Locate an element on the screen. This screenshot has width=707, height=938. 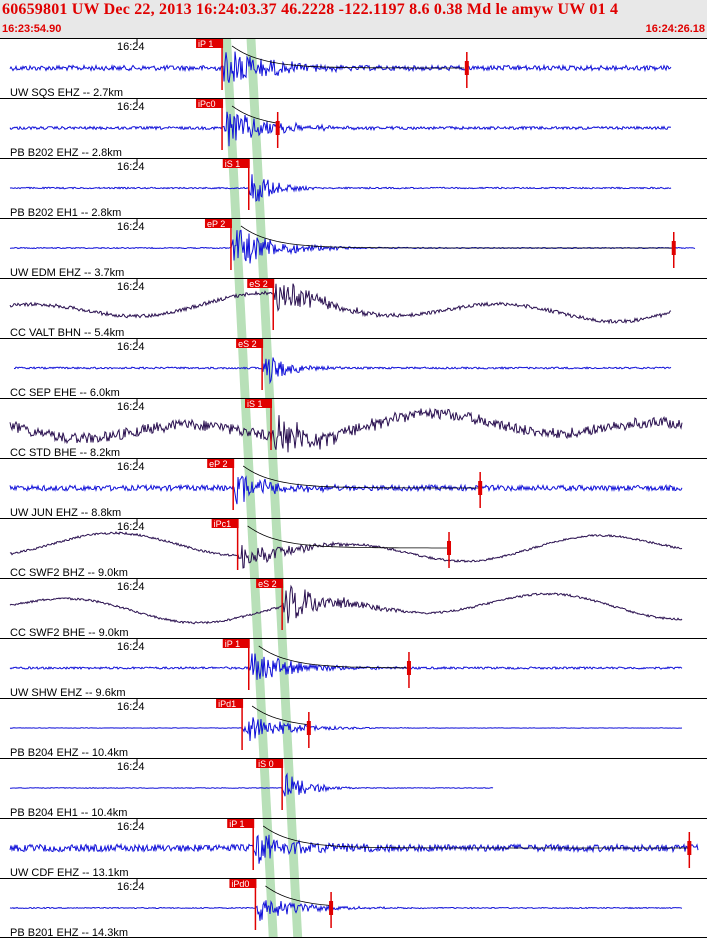
channel-label: UW CDF EHZ -- 13.1km is located at coordinates (69, 873).